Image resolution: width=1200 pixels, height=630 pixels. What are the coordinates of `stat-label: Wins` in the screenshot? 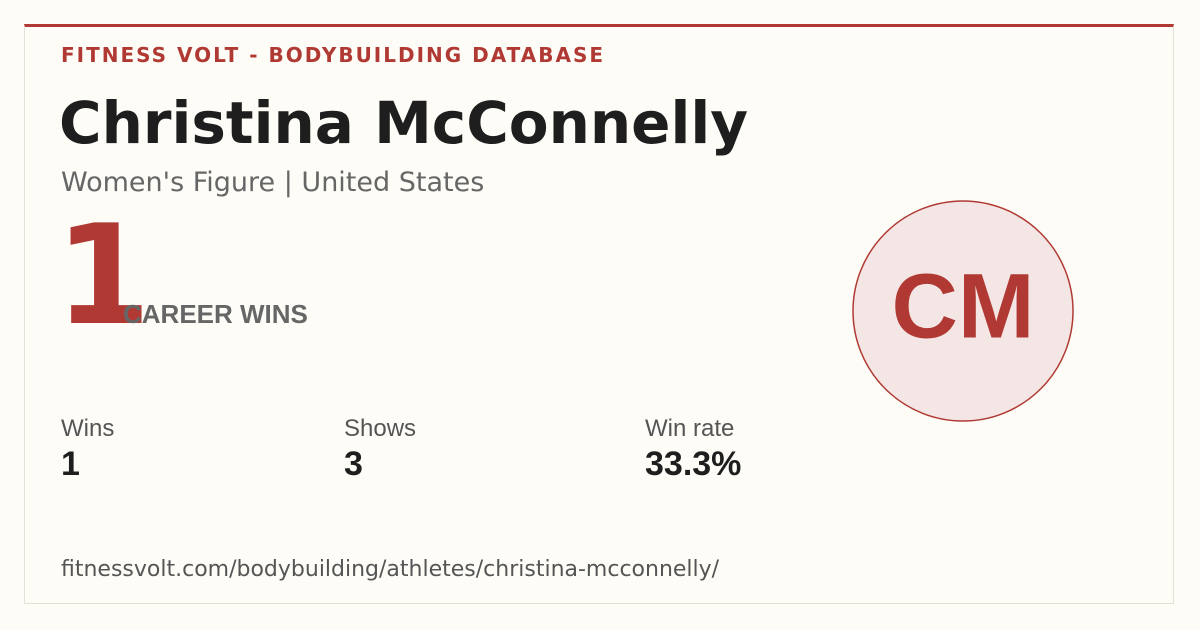 It's located at (88, 428).